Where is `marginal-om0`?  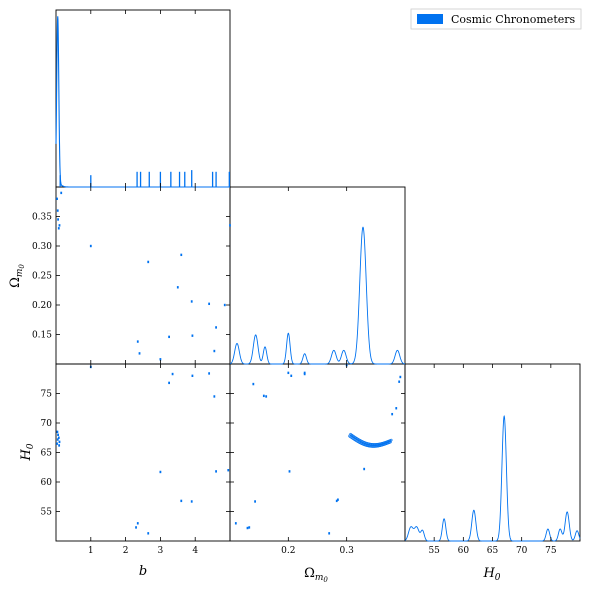
marginal-om0 is located at coordinates (317, 295).